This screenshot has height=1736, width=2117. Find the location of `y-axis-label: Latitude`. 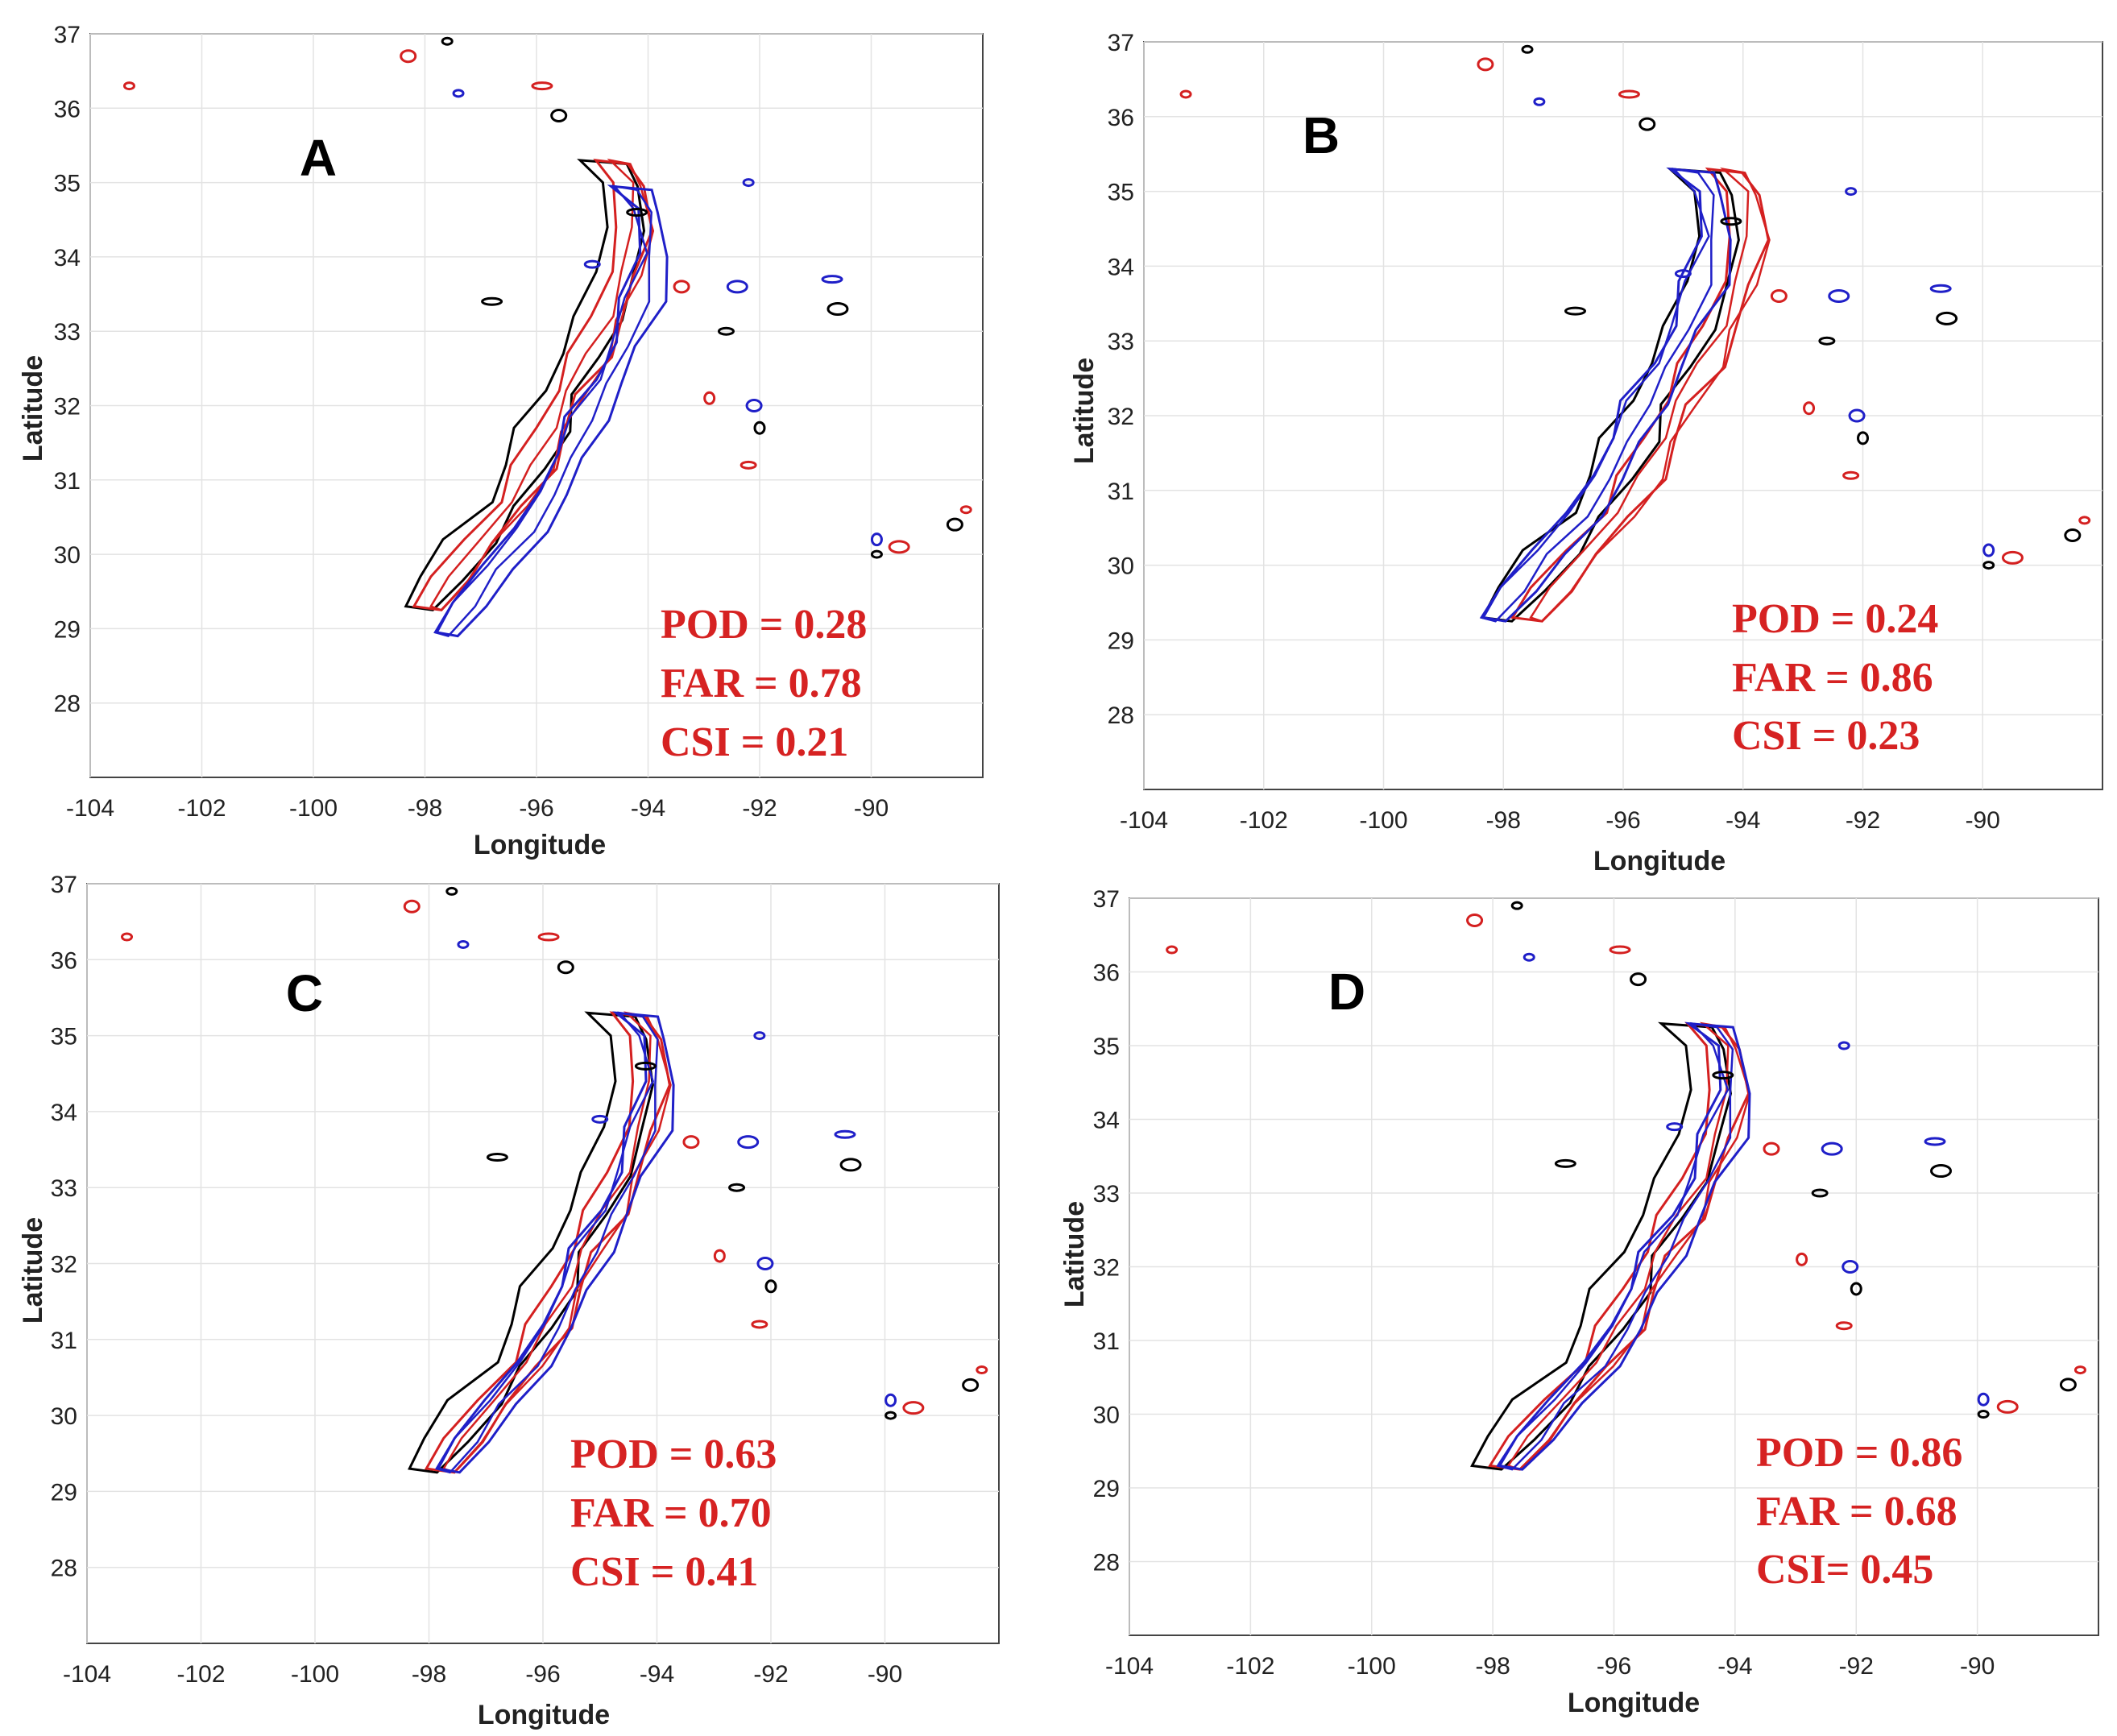

y-axis-label: Latitude is located at coordinates (33, 409).